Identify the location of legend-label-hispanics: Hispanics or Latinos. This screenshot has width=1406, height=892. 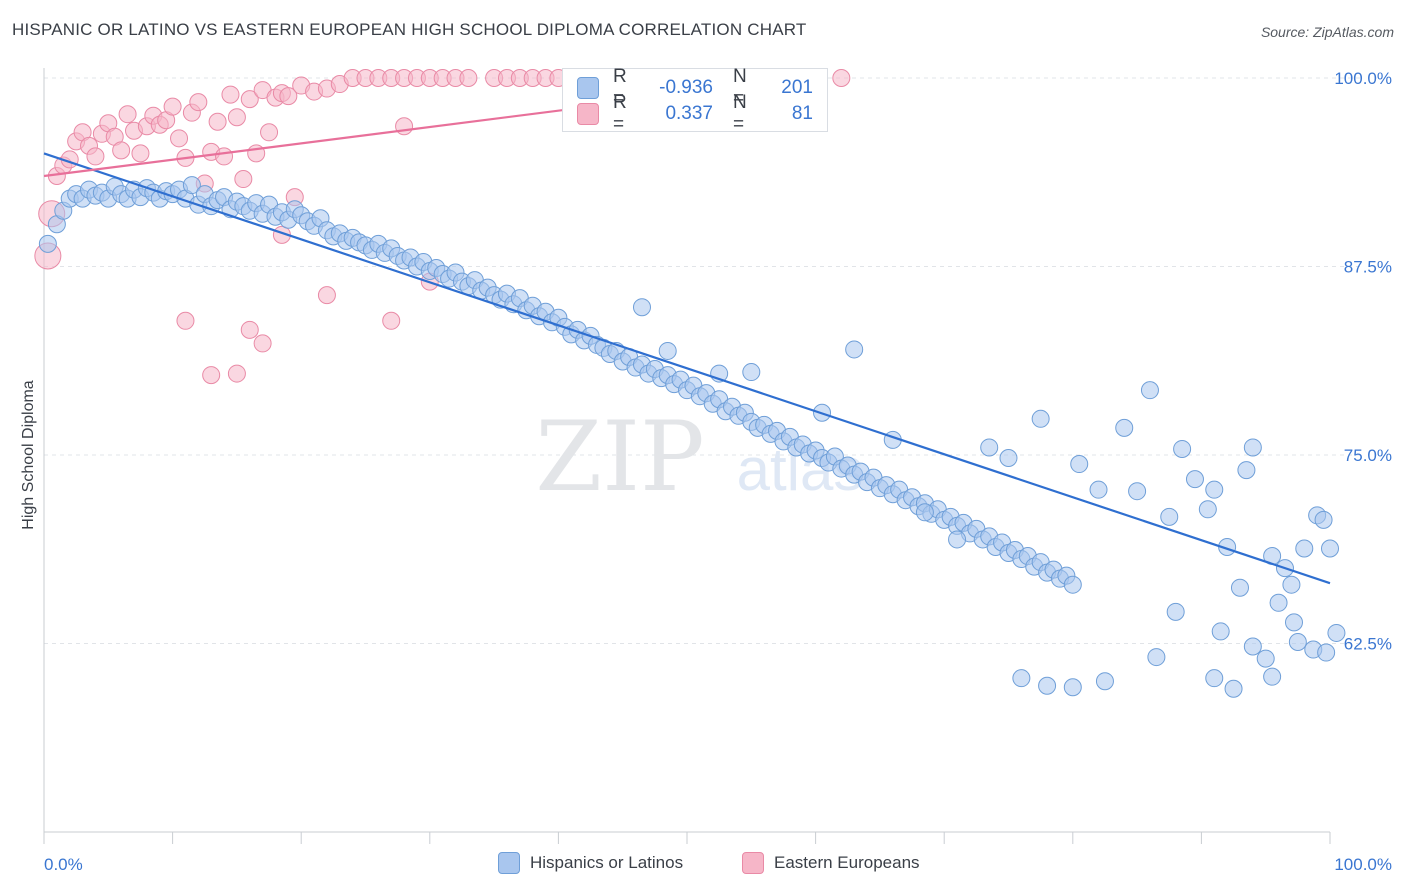
(607, 862).